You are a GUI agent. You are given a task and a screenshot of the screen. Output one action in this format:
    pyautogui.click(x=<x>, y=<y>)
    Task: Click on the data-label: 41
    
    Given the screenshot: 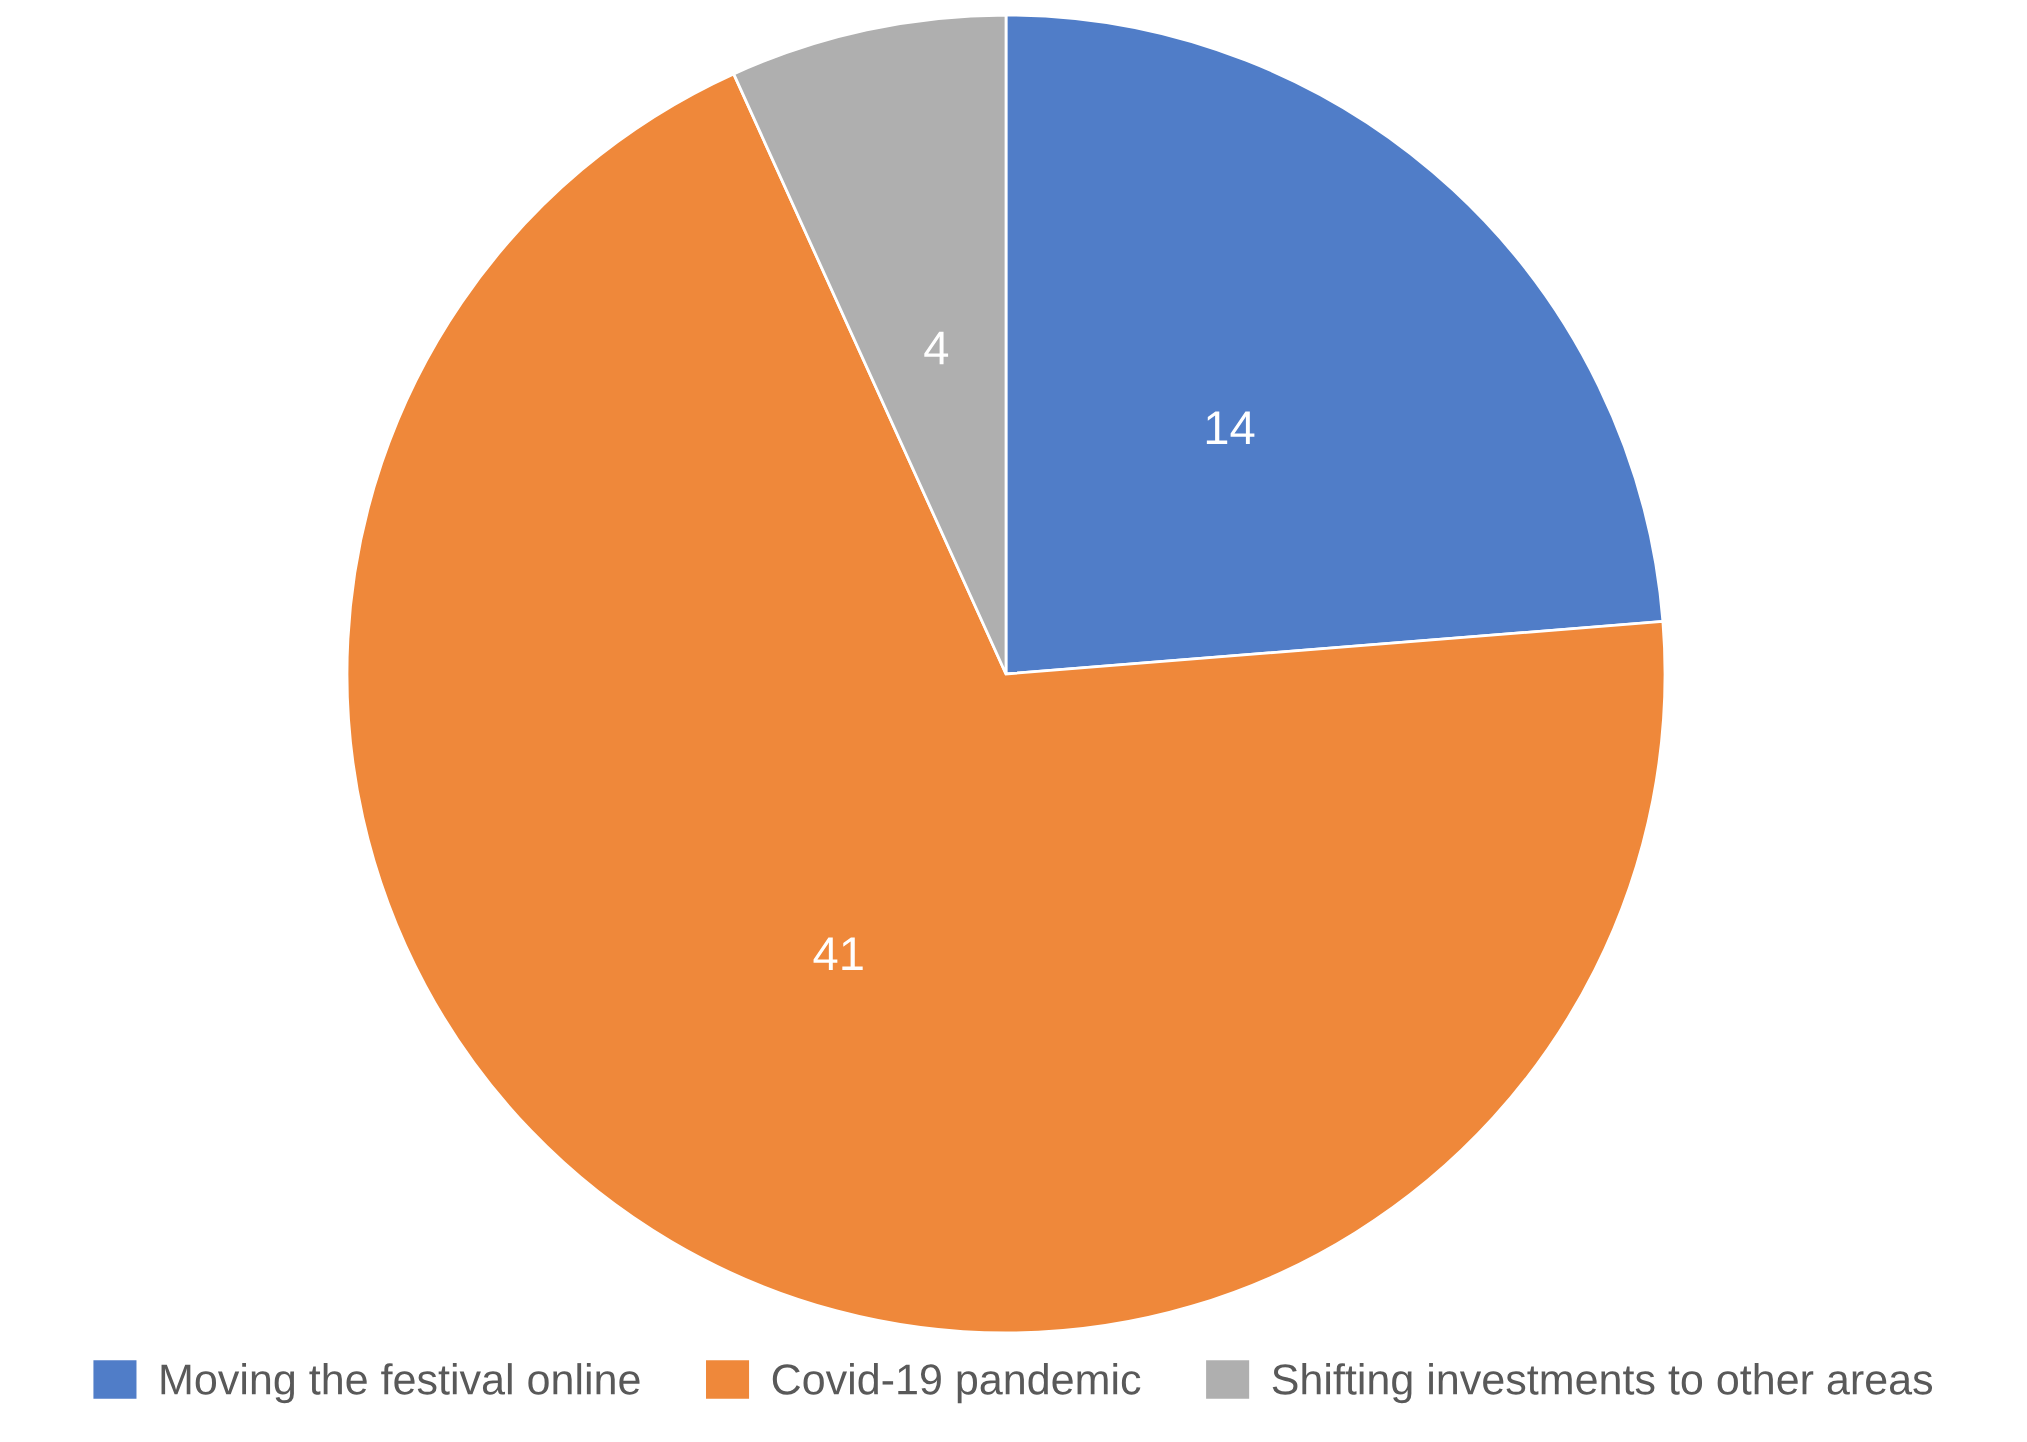 What is the action you would take?
    pyautogui.click(x=838, y=954)
    